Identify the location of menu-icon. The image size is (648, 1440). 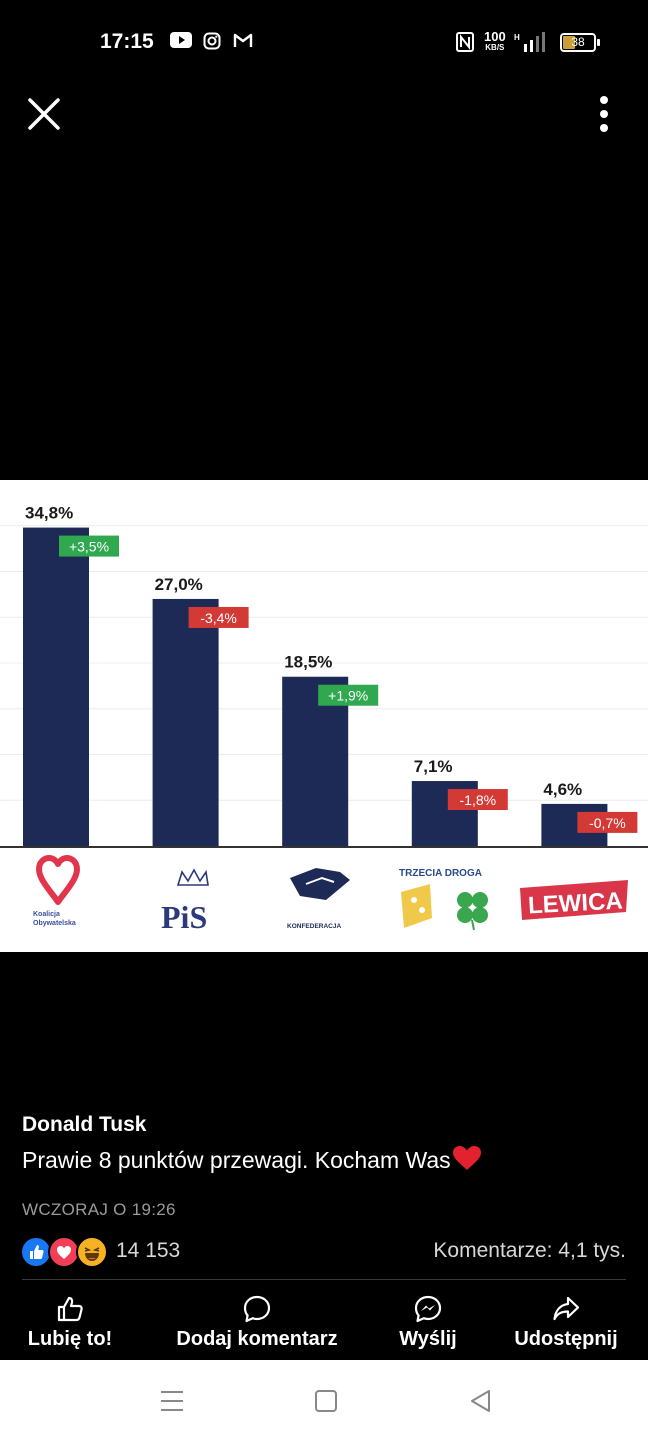
(172, 1401).